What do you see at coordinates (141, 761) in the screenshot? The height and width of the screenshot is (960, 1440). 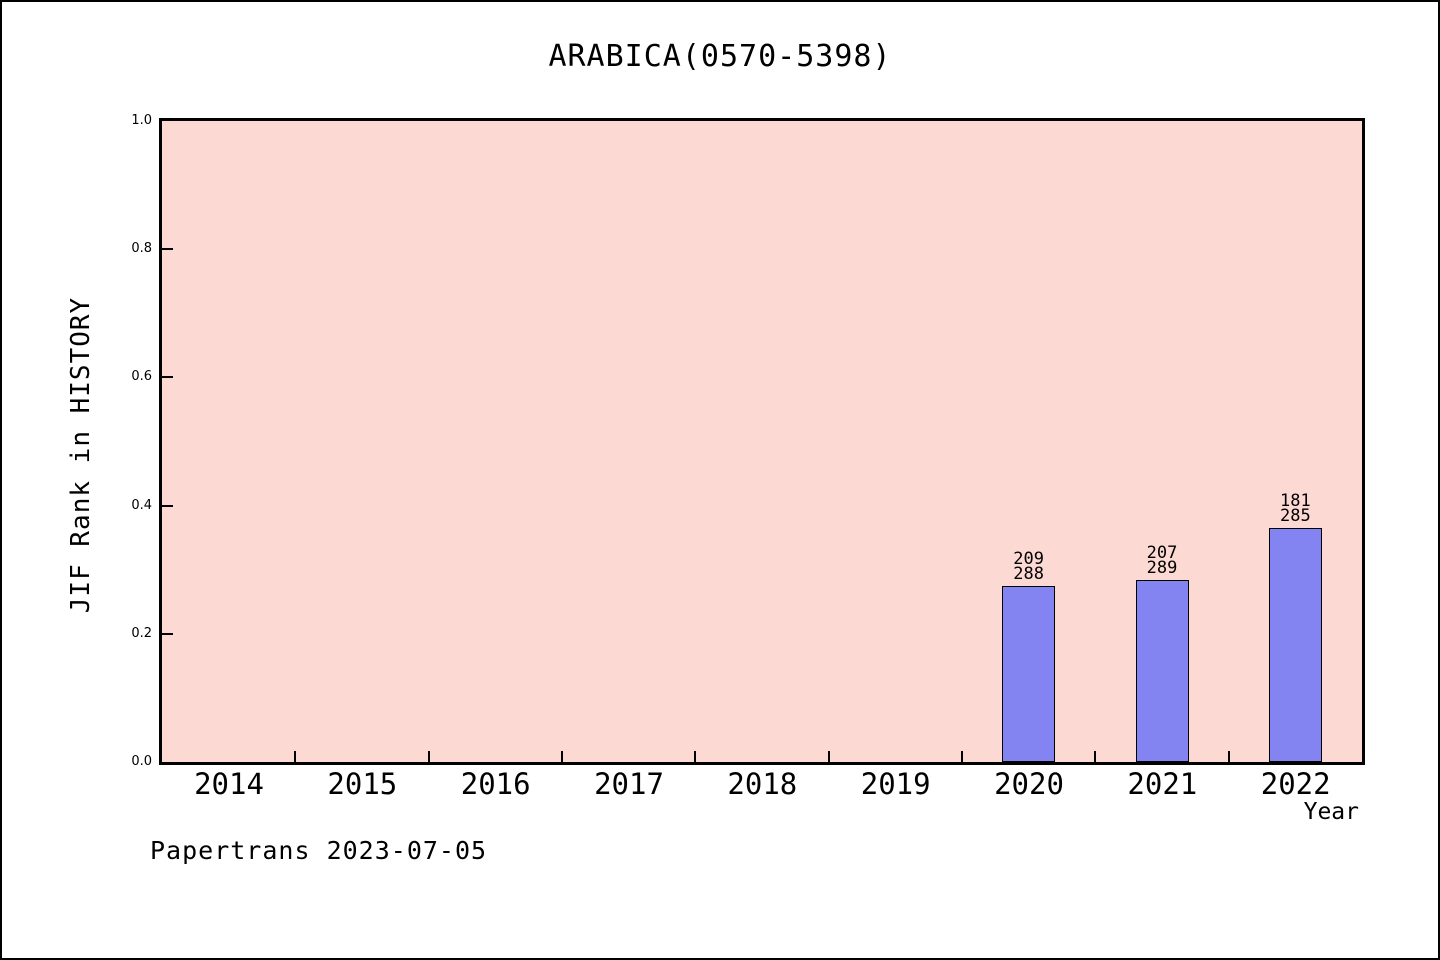 I see `y-tick-label: 0.0` at bounding box center [141, 761].